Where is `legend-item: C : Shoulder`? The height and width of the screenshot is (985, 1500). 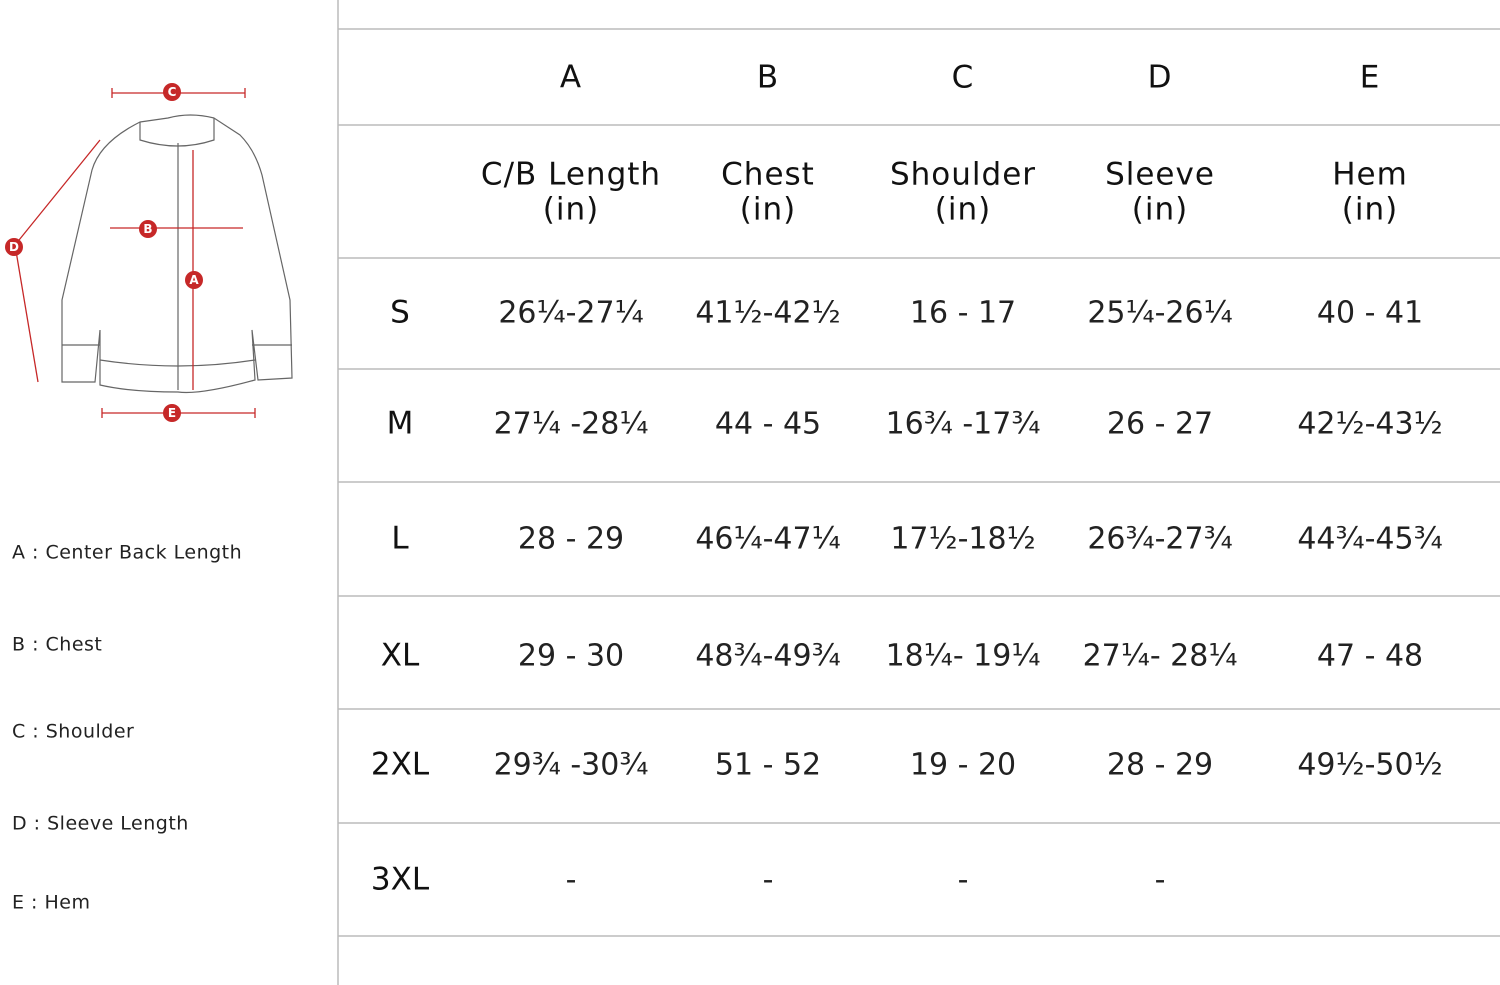 legend-item: C : Shoulder is located at coordinates (73, 732).